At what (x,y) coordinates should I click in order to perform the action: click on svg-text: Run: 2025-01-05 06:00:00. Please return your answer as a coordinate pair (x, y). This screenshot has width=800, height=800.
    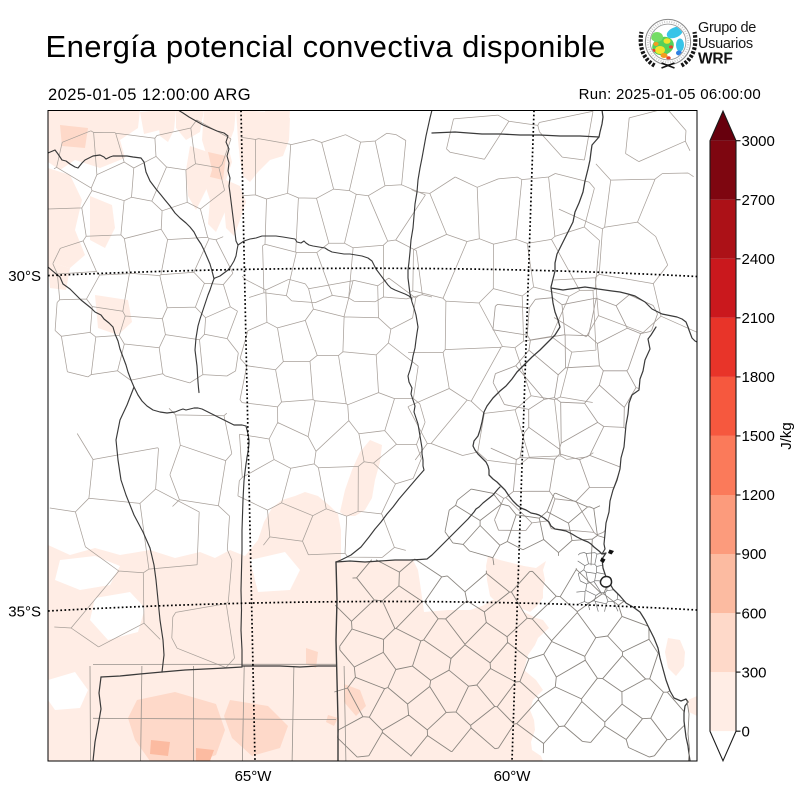
    Looking at the image, I should click on (670, 94).